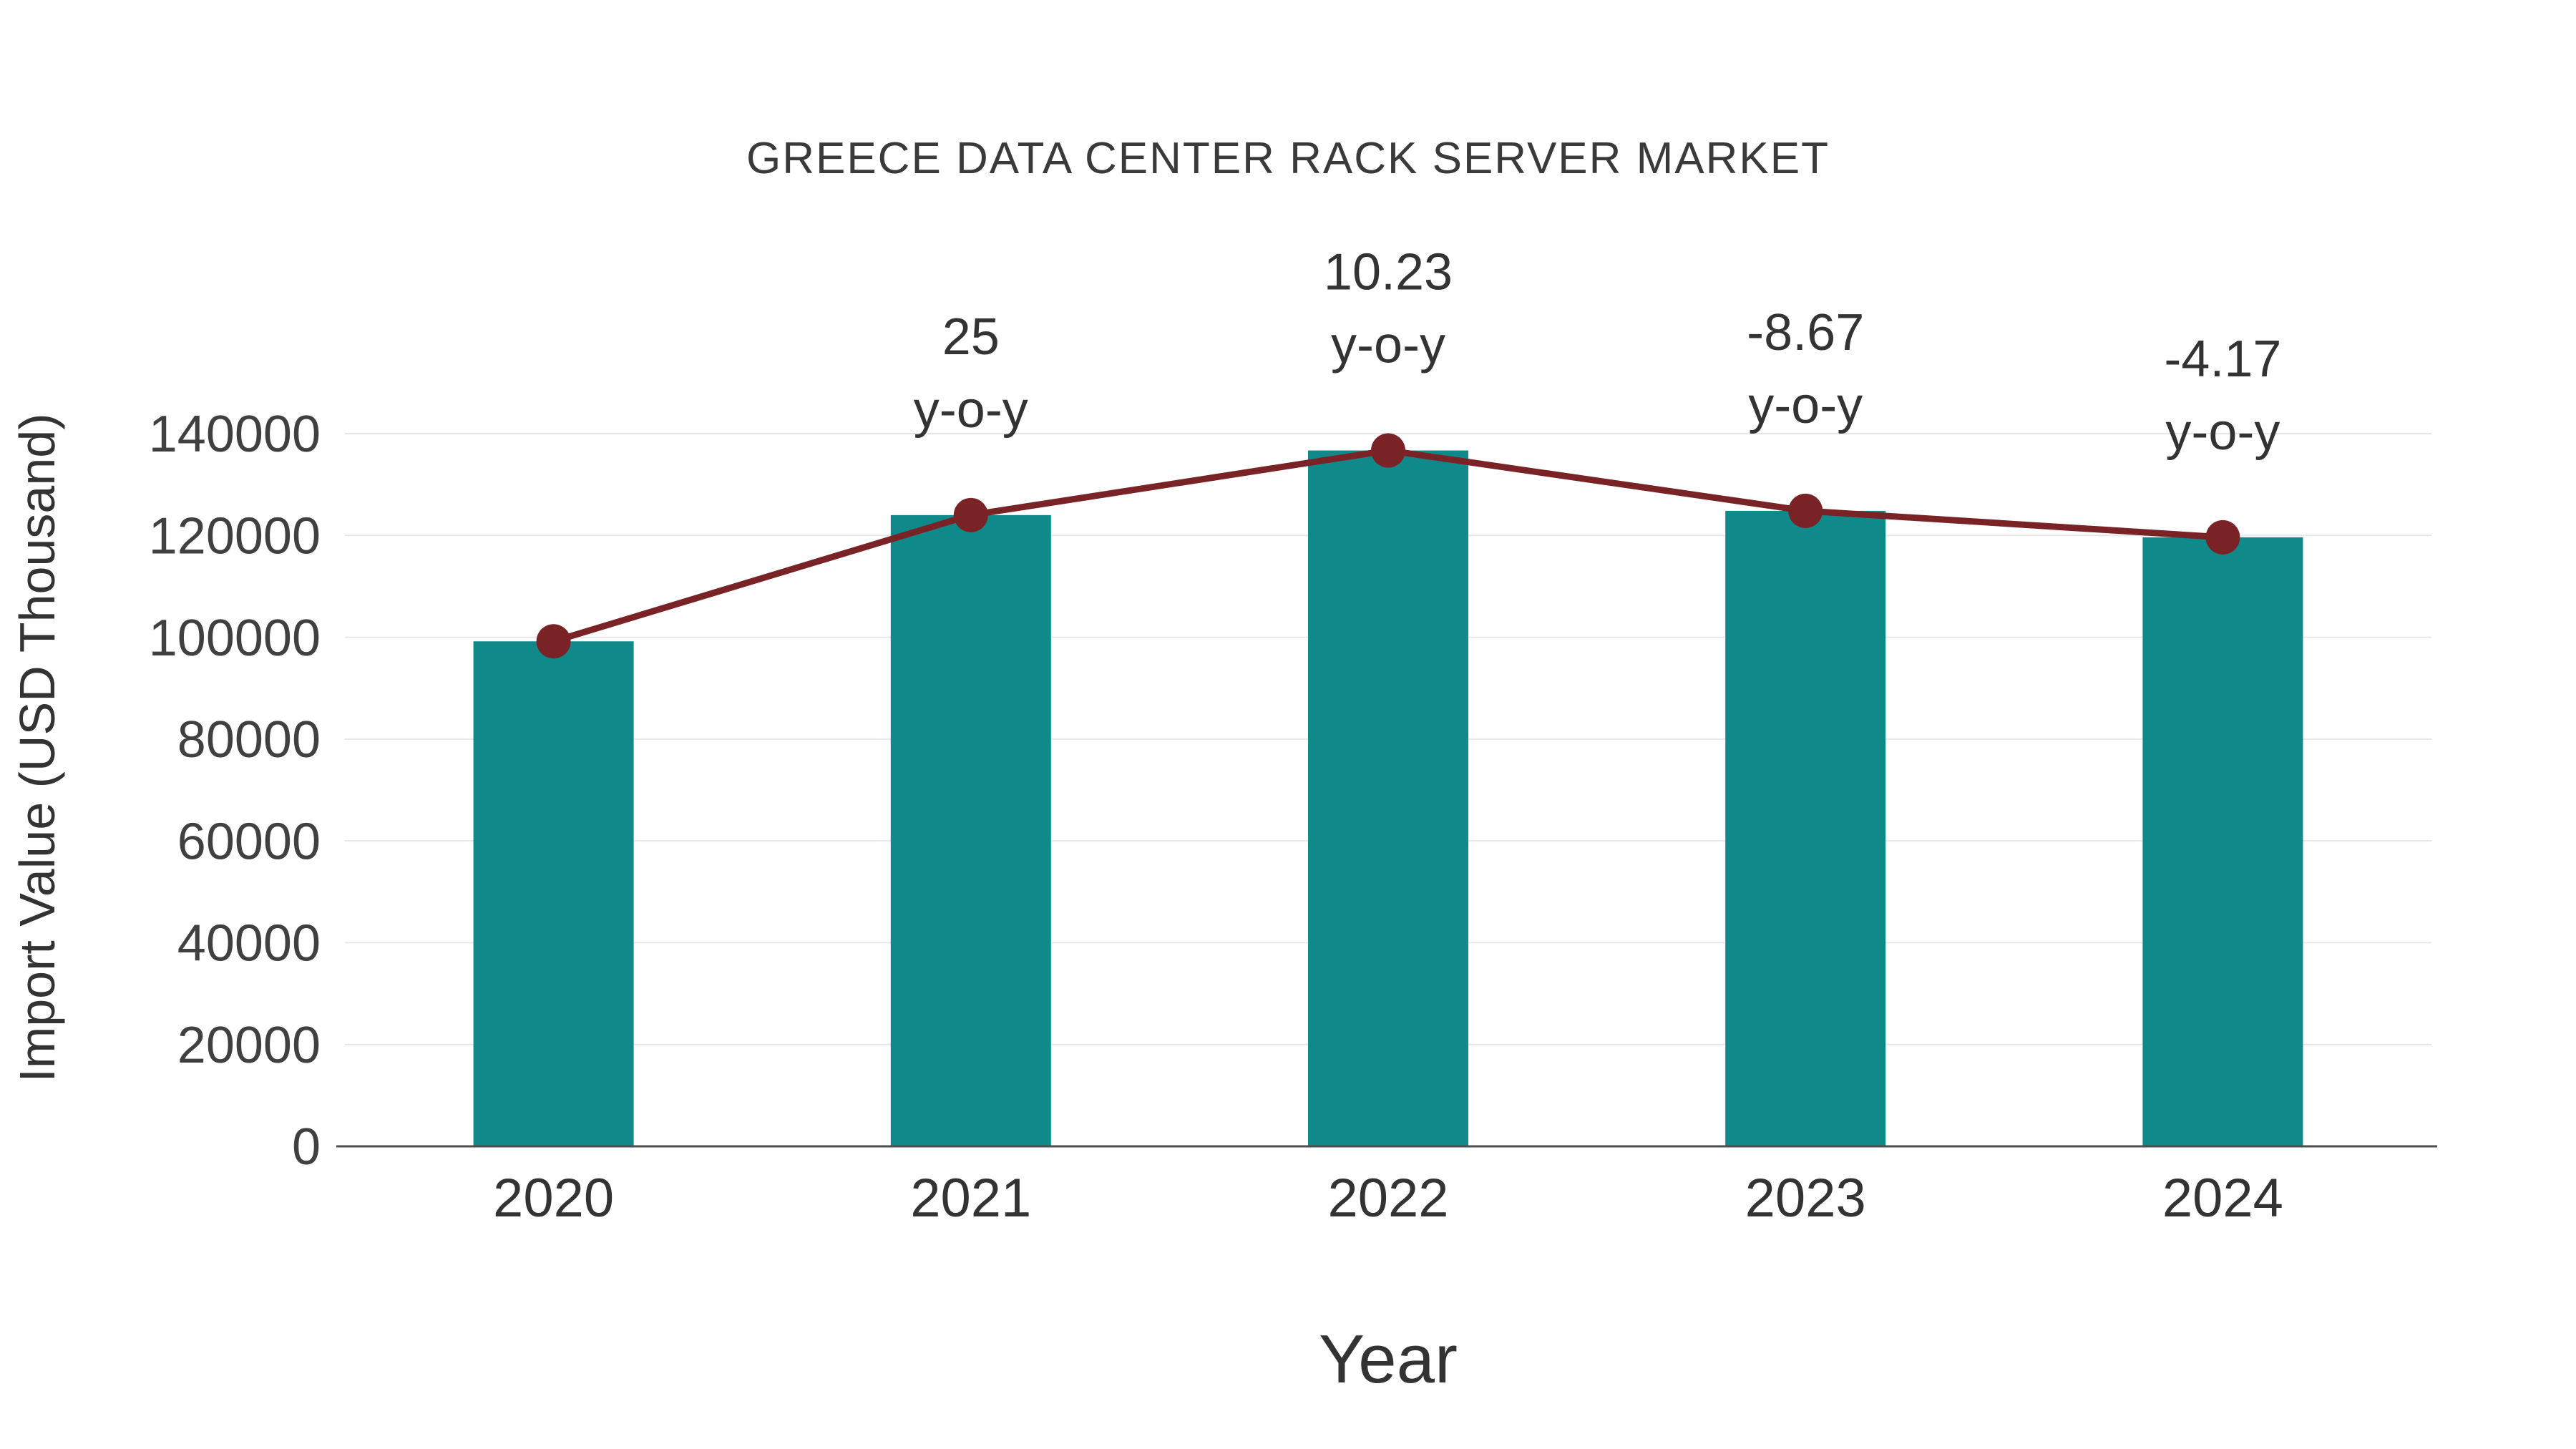 The width and height of the screenshot is (2576, 1449). Describe the element at coordinates (1805, 510) in the screenshot. I see `trend-marker-2023` at that location.